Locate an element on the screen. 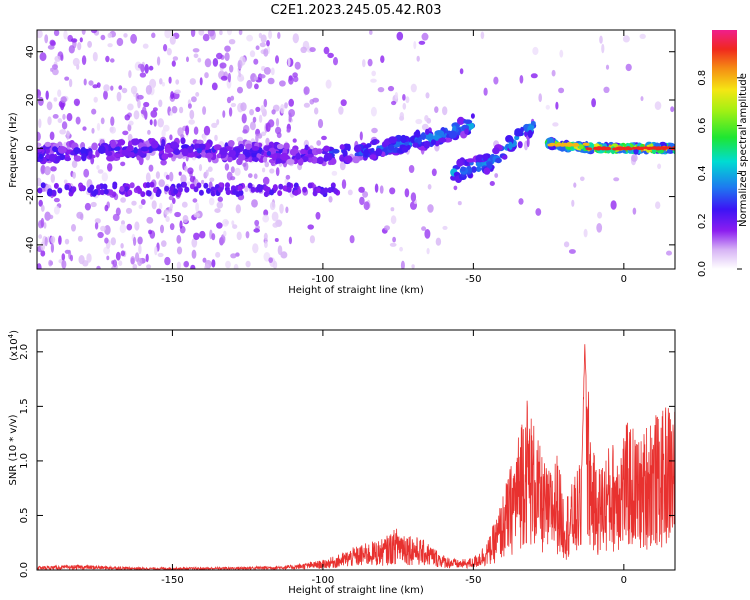  colorbar-tick-label: 0.8 is located at coordinates (702, 78).